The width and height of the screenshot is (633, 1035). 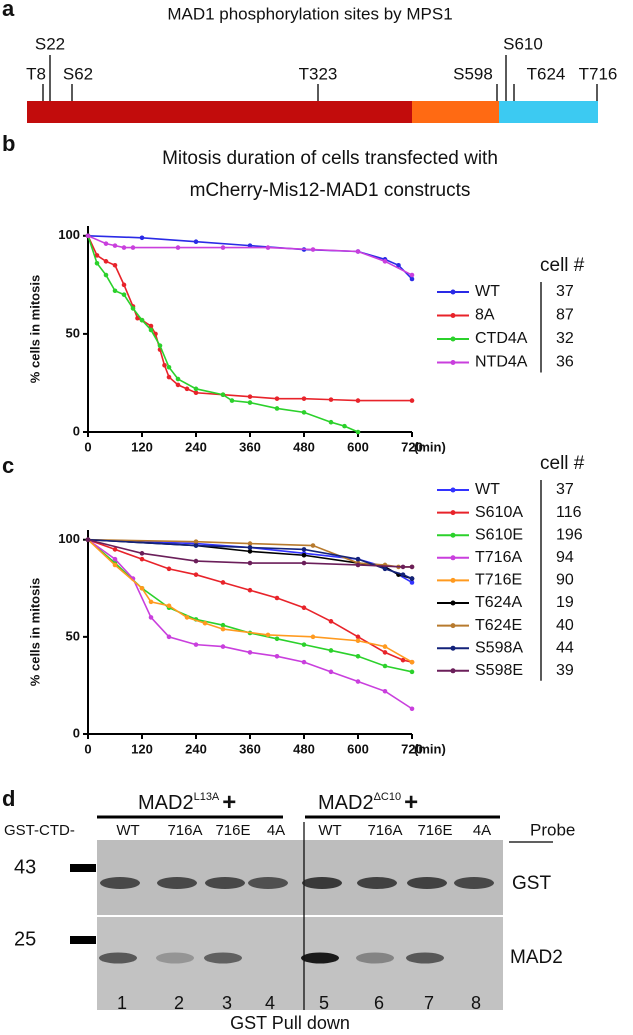 I want to click on site-label: S22, so click(x=50, y=43).